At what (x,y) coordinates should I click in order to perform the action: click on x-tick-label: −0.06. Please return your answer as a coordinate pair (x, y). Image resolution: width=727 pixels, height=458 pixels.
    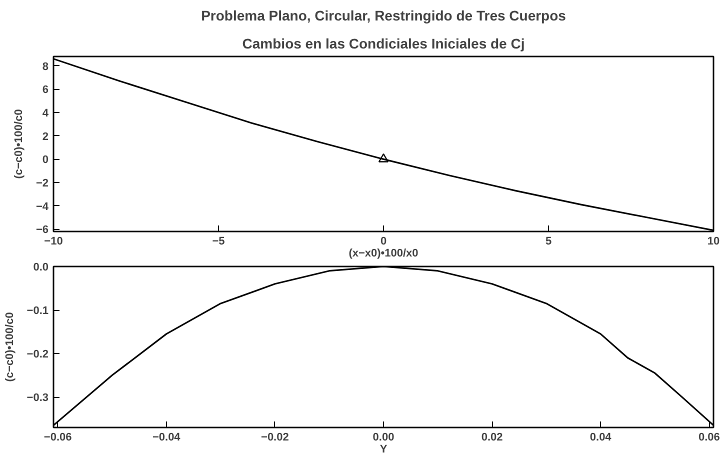
    Looking at the image, I should click on (58, 438).